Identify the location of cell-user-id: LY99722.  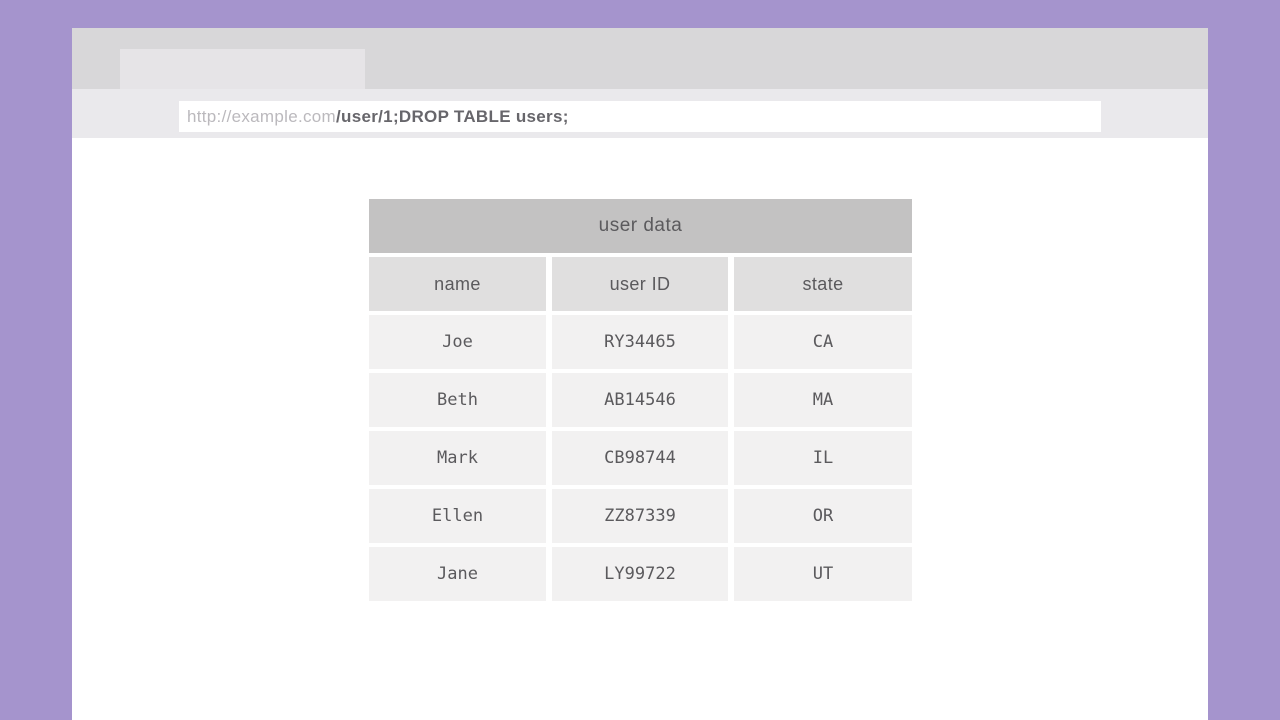
(640, 574).